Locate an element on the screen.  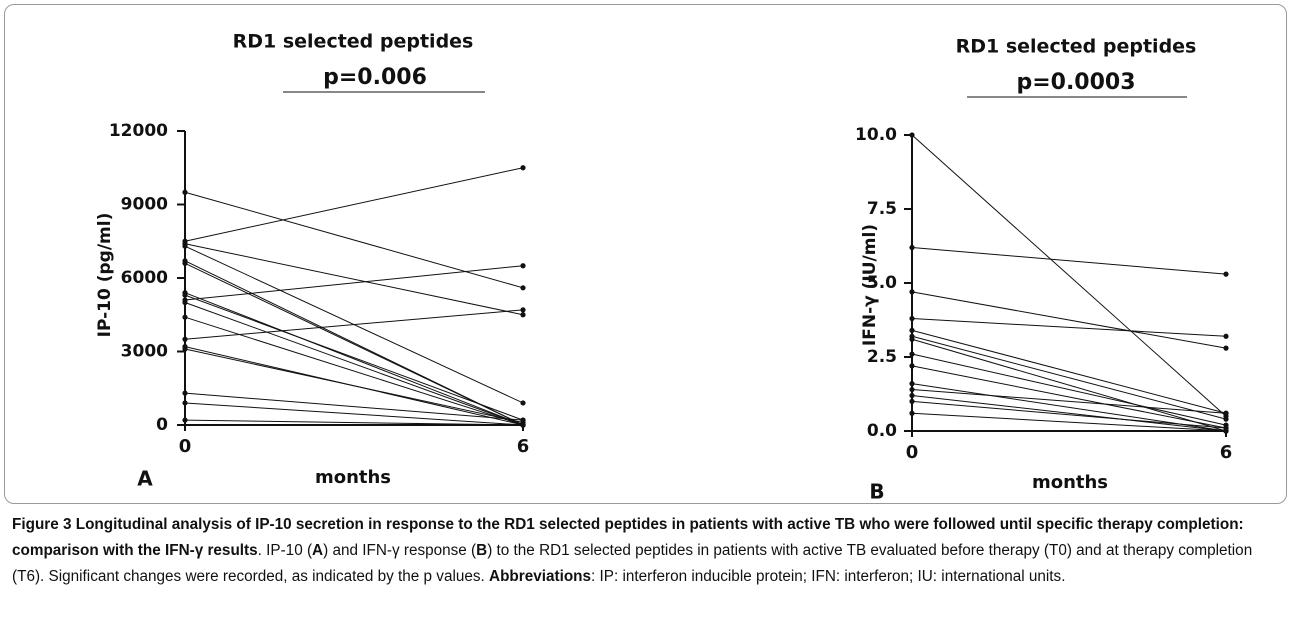
caption-segment: B is located at coordinates (482, 550).